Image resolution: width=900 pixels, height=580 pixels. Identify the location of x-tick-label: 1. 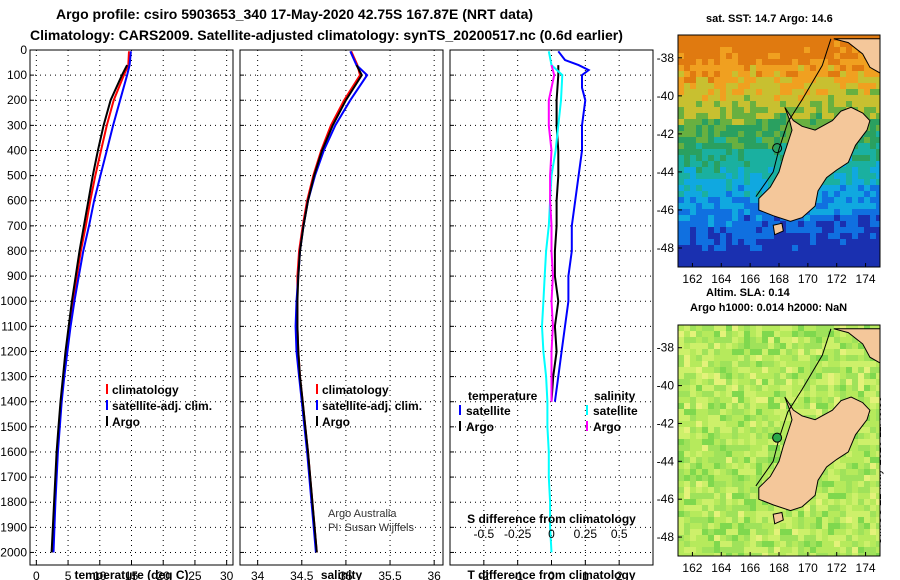
(585, 574).